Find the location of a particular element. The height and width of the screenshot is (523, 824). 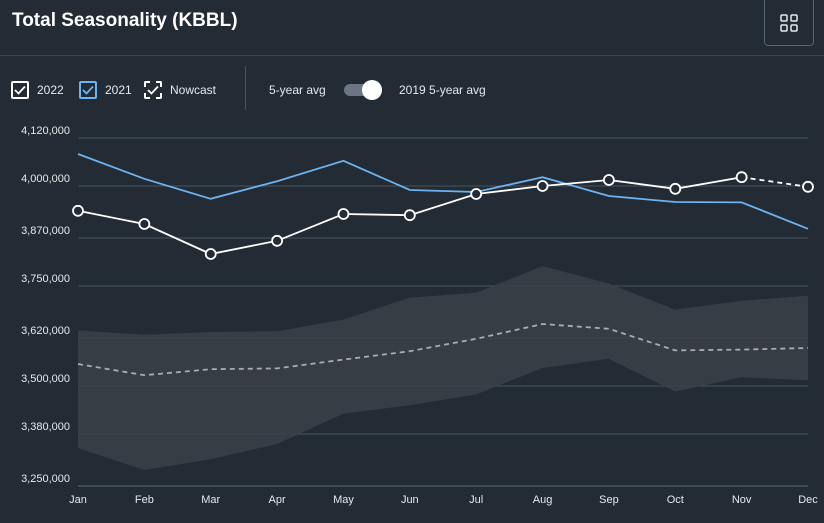

x-tick-label: Nov is located at coordinates (742, 500).